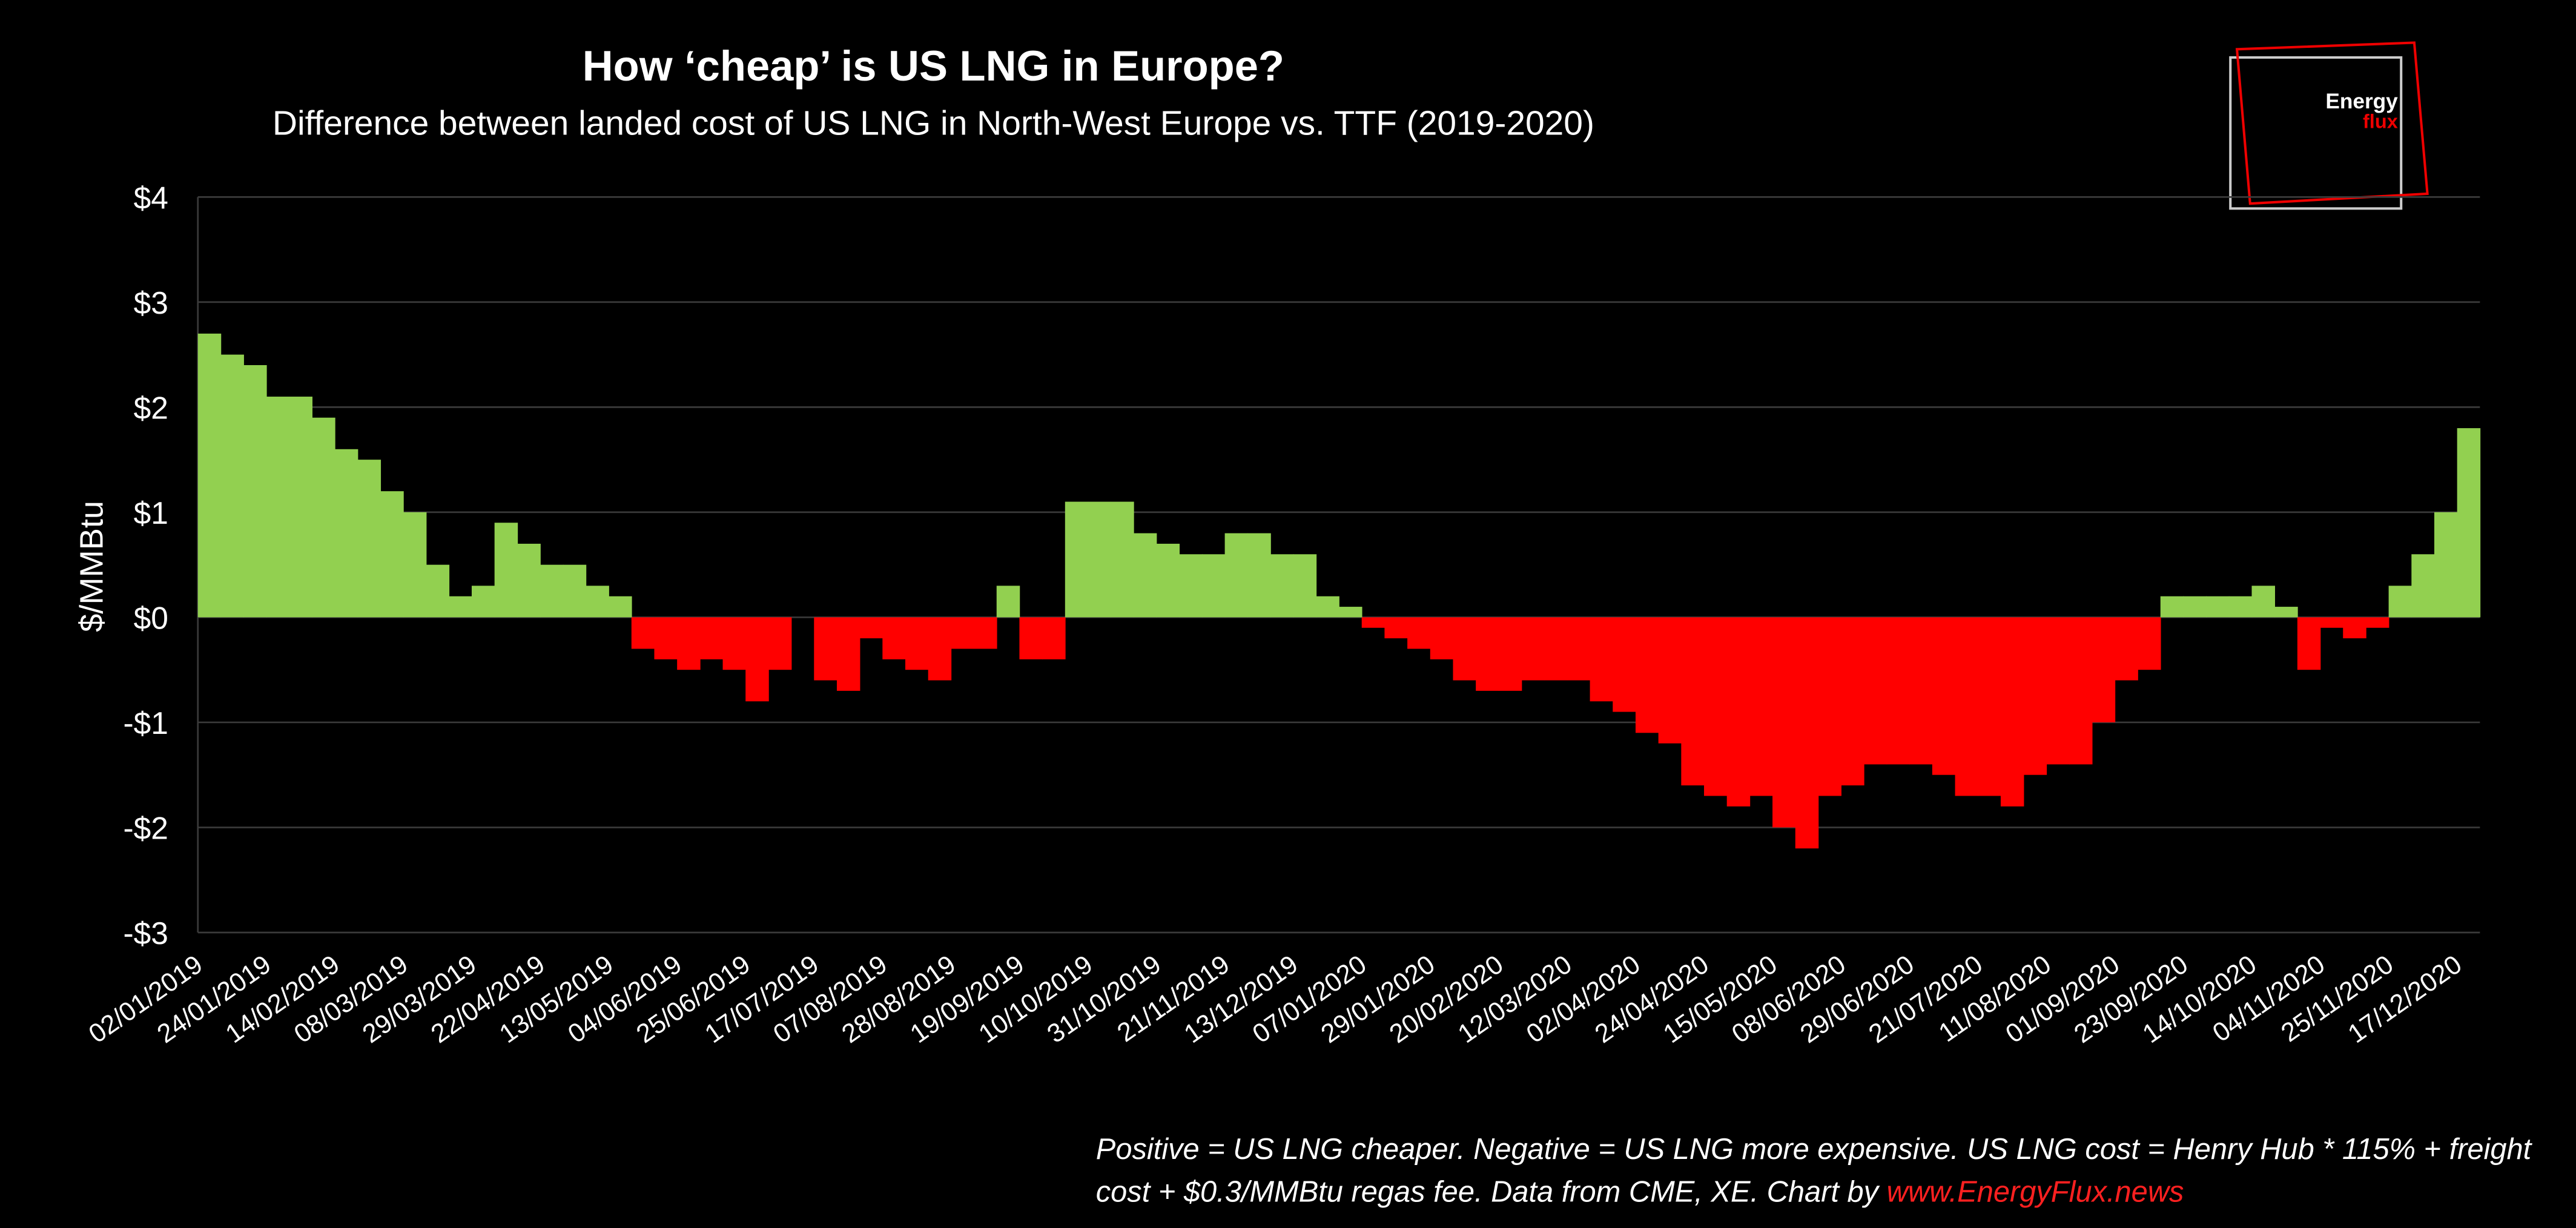 This screenshot has width=2576, height=1228. I want to click on logo-frame-red, so click(2332, 123).